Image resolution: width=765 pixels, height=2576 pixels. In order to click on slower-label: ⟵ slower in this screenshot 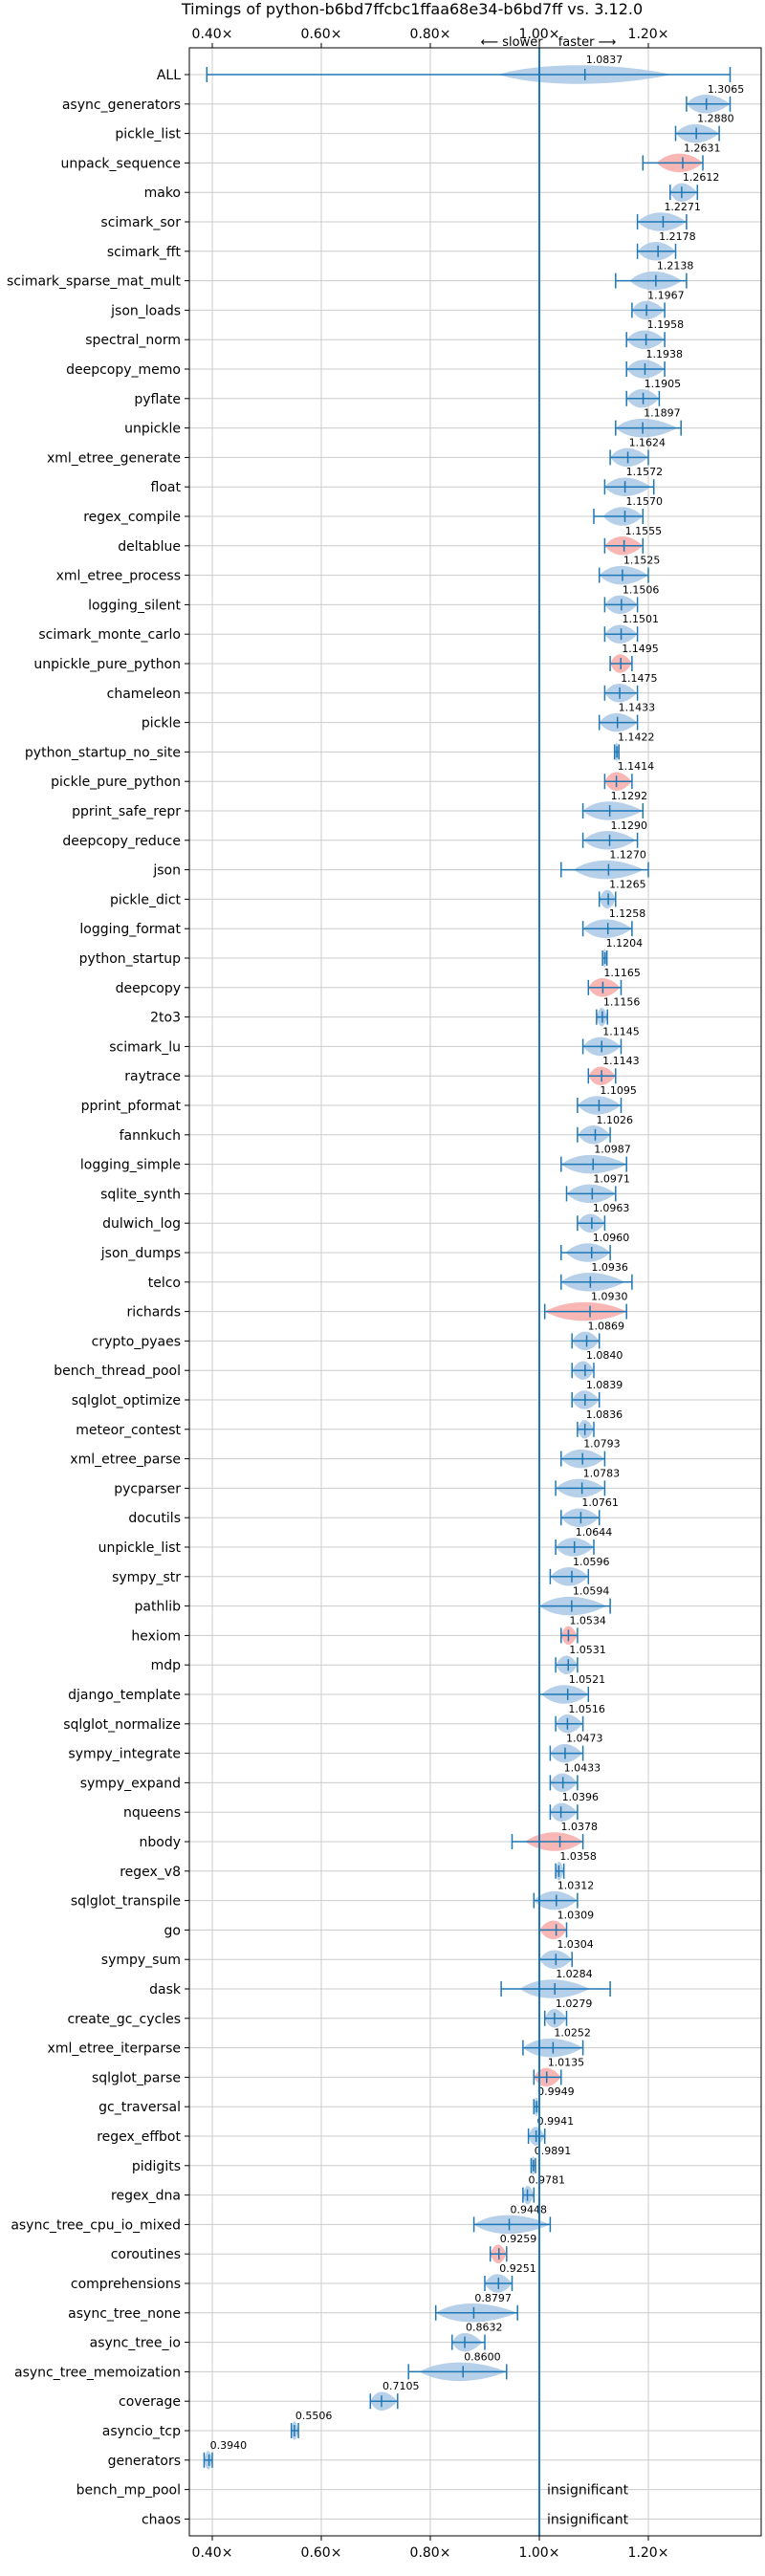, I will do `click(511, 42)`.